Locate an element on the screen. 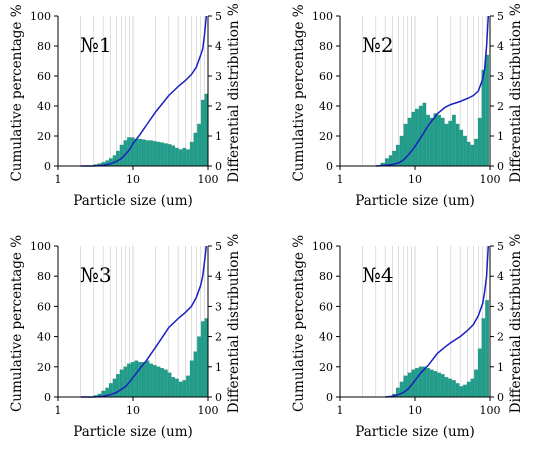 Image resolution: width=550 pixels, height=451 pixels. y2-tick-label: 4 is located at coordinates (218, 46).